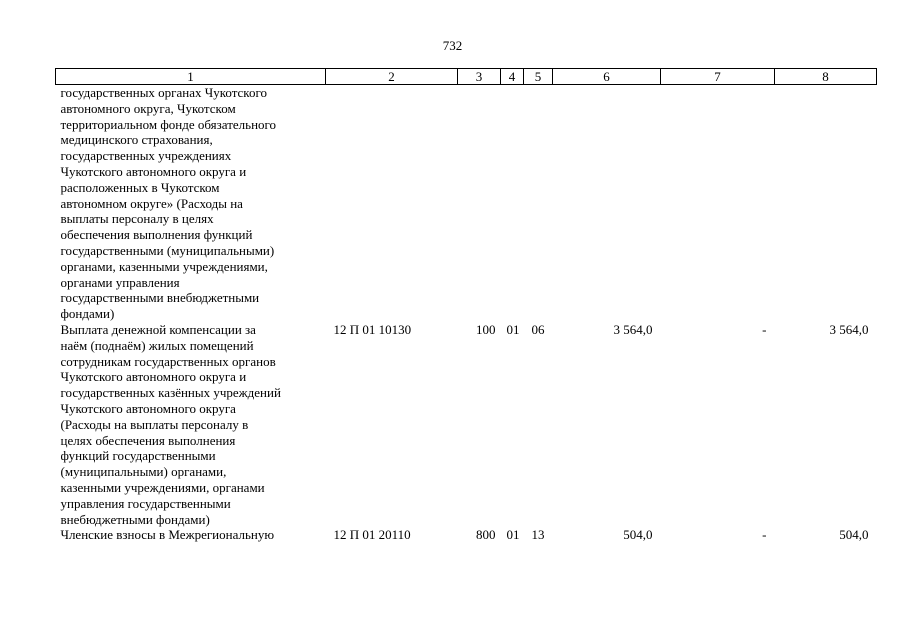 The width and height of the screenshot is (905, 640). What do you see at coordinates (638, 535) in the screenshot?
I see `row-amount-col6: 504,0` at bounding box center [638, 535].